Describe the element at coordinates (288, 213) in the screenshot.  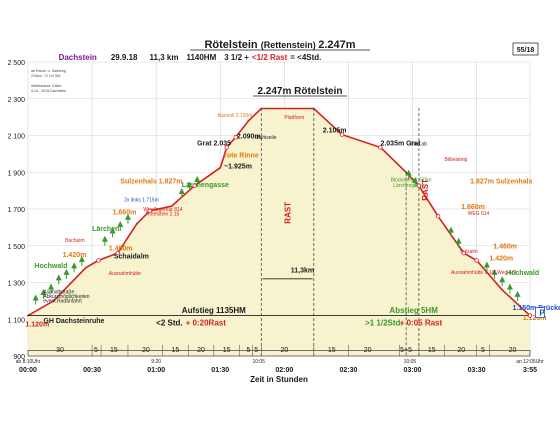
I see `annotation-label: RAST` at that location.